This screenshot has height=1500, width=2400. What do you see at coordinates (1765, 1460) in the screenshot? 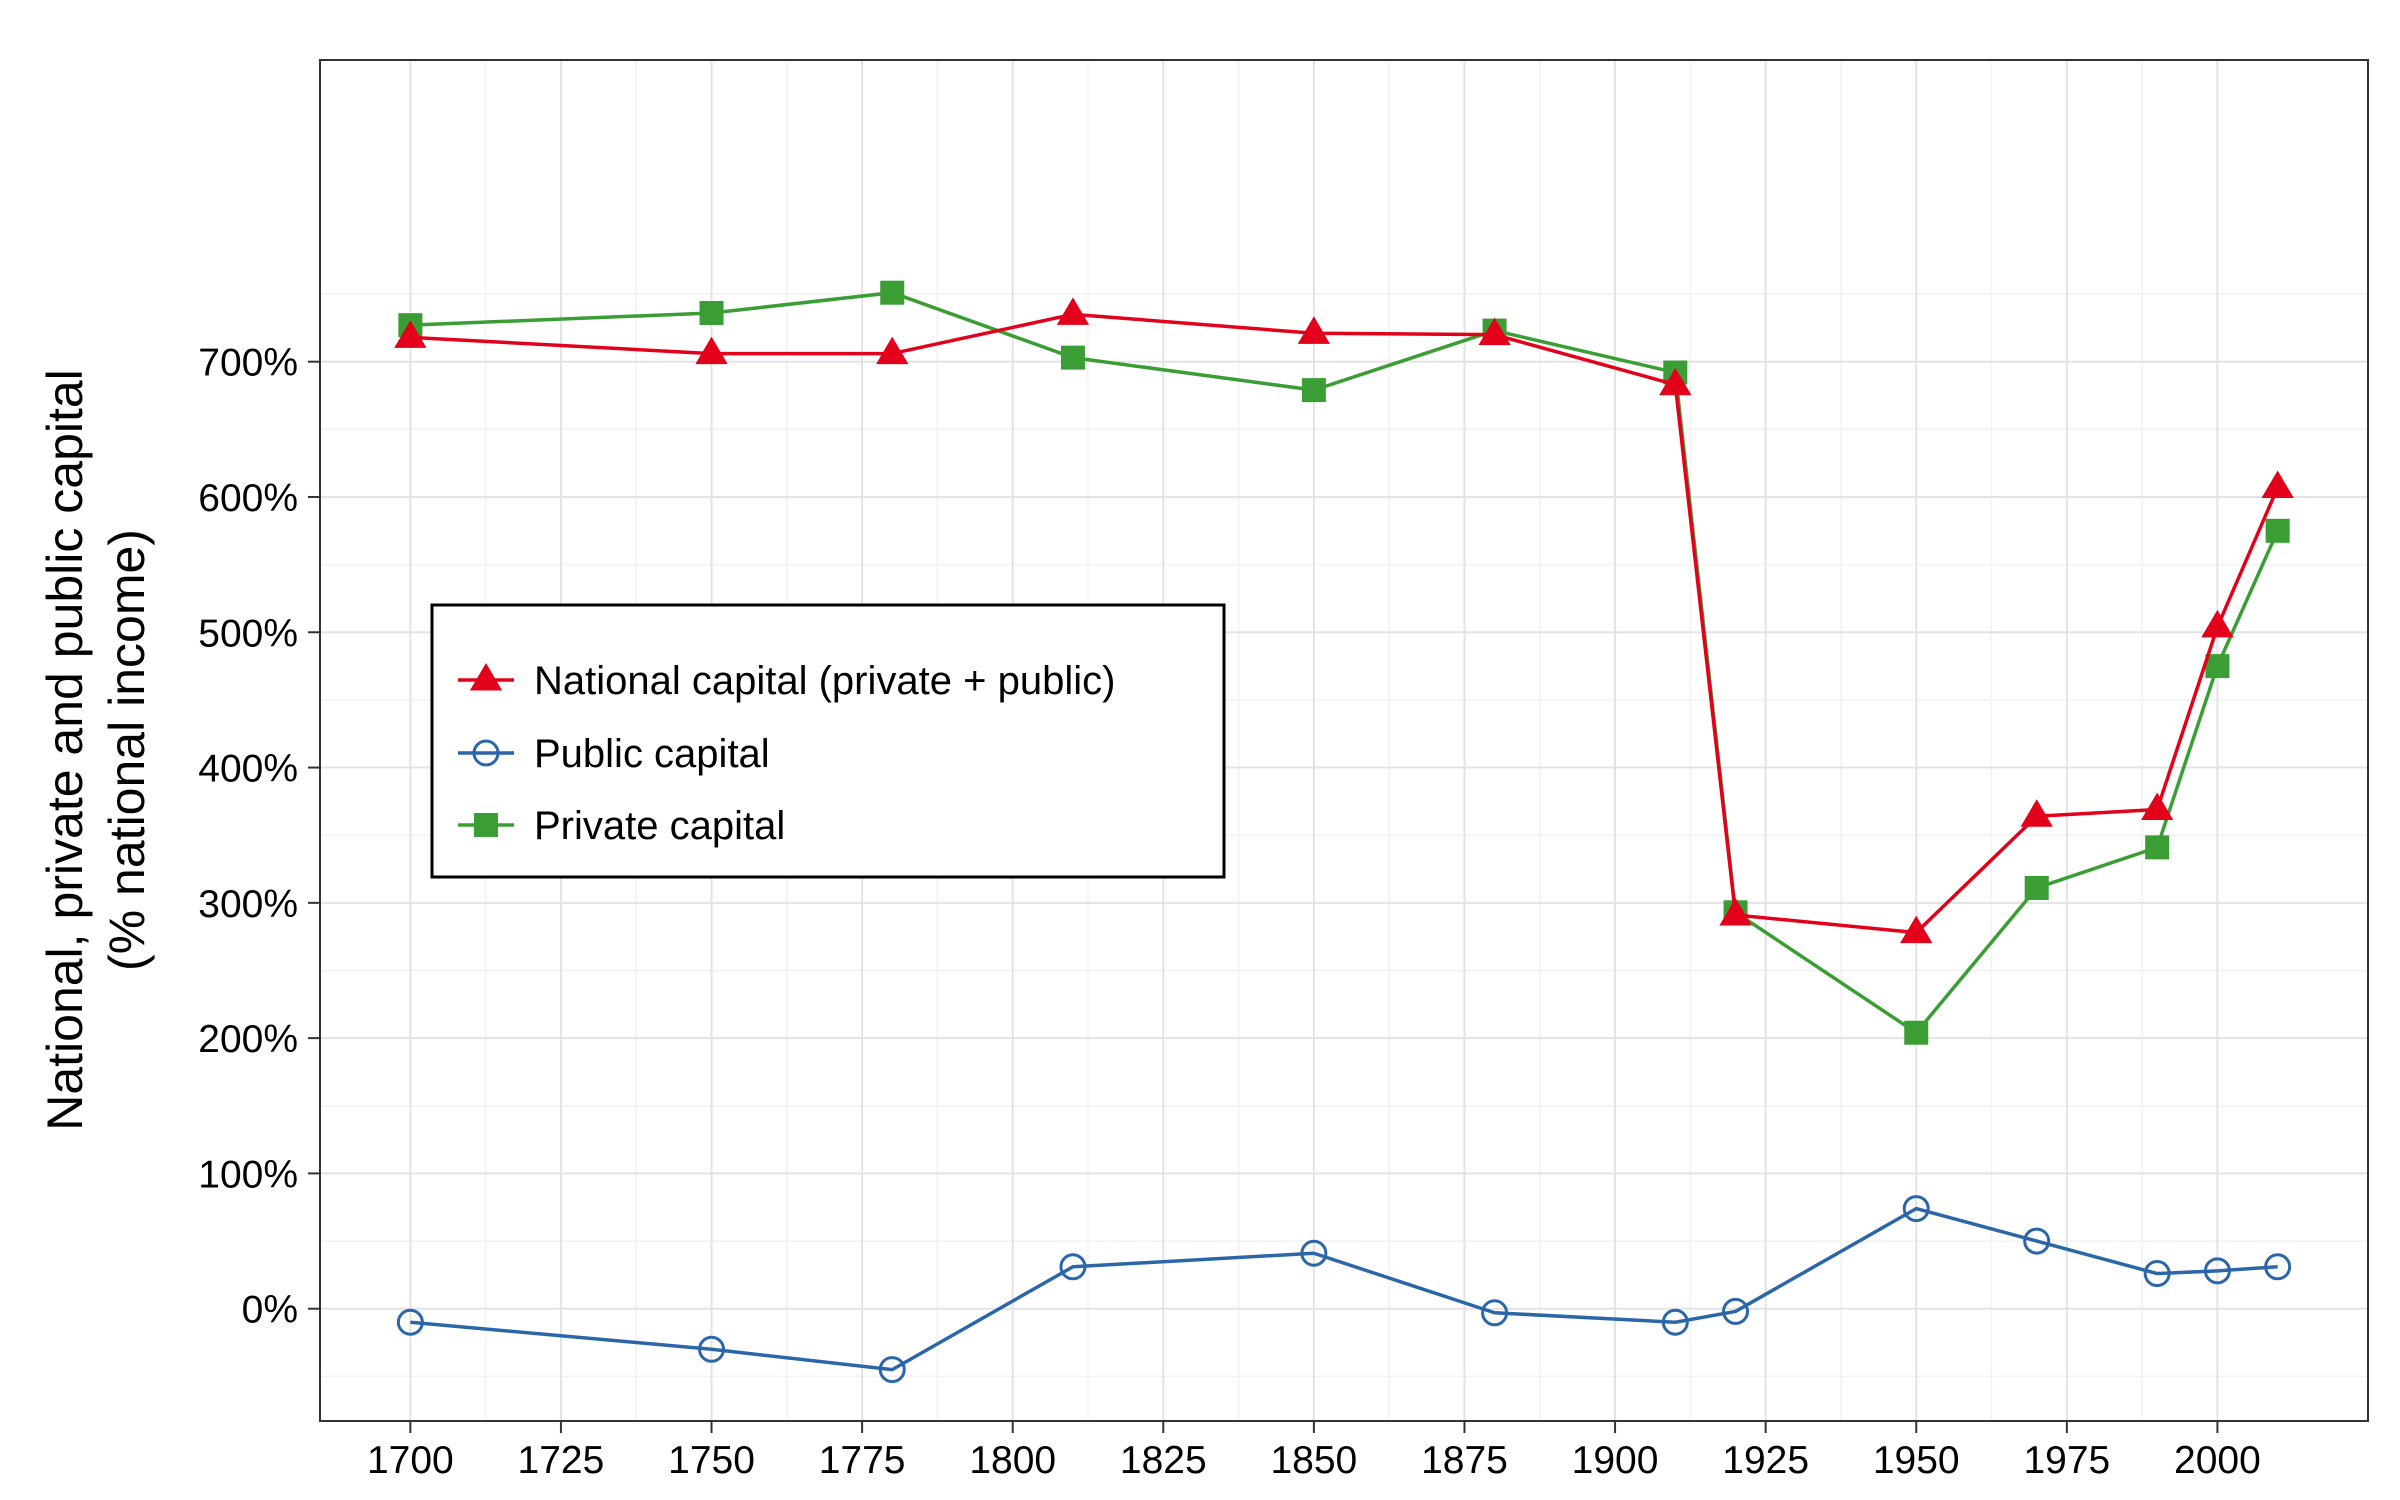
I see `x-tick-label: 1925` at bounding box center [1765, 1460].